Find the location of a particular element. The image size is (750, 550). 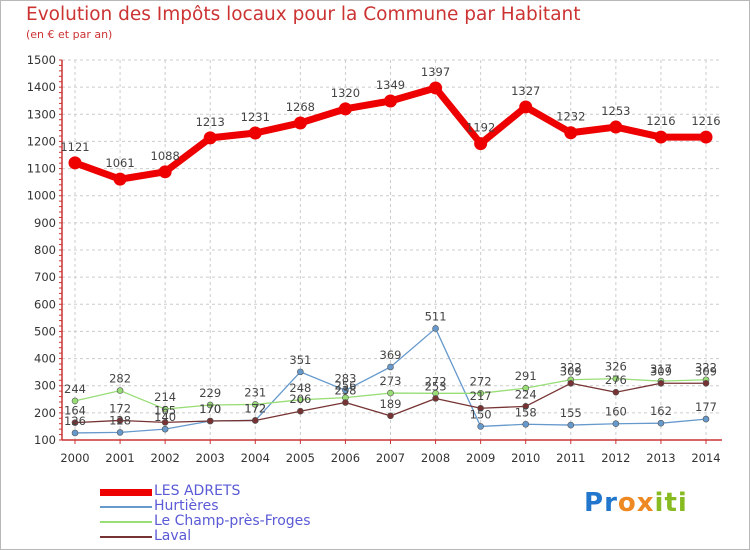

data-label: 317 is located at coordinates (661, 369).